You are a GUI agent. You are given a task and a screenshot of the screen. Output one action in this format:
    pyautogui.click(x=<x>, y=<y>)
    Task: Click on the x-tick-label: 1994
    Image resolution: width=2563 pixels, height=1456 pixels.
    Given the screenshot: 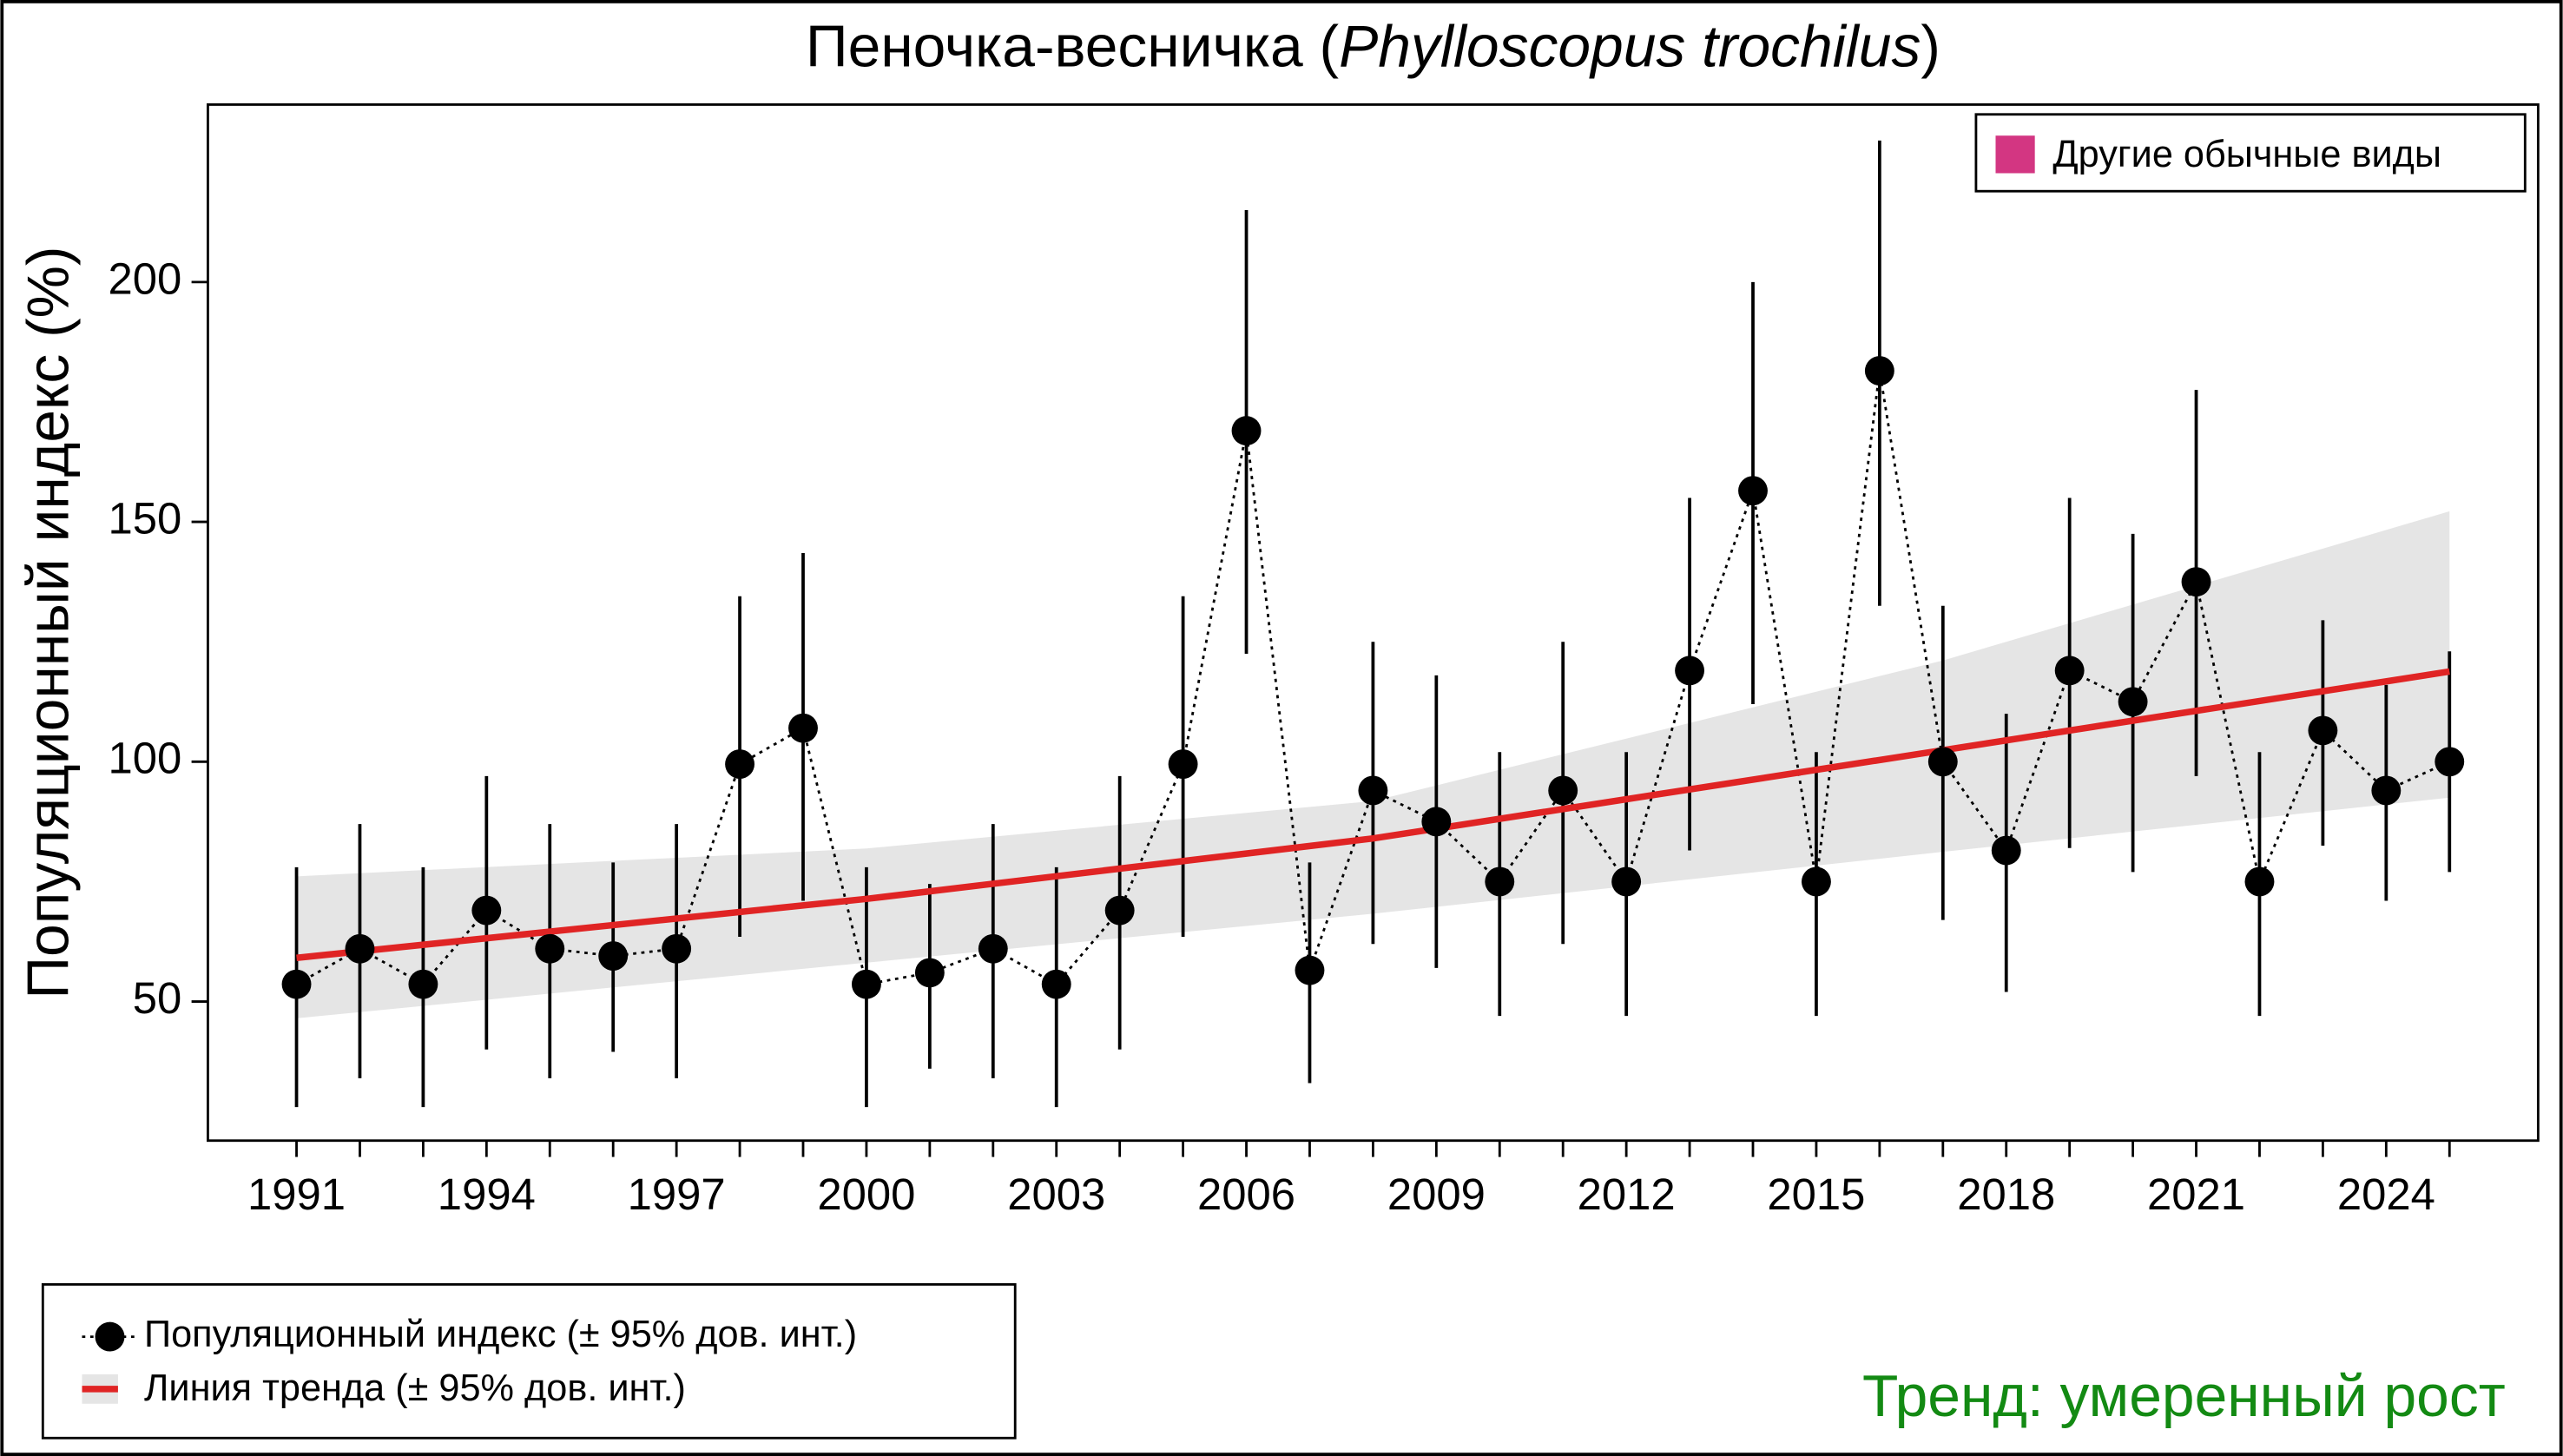 What is the action you would take?
    pyautogui.click(x=487, y=1194)
    